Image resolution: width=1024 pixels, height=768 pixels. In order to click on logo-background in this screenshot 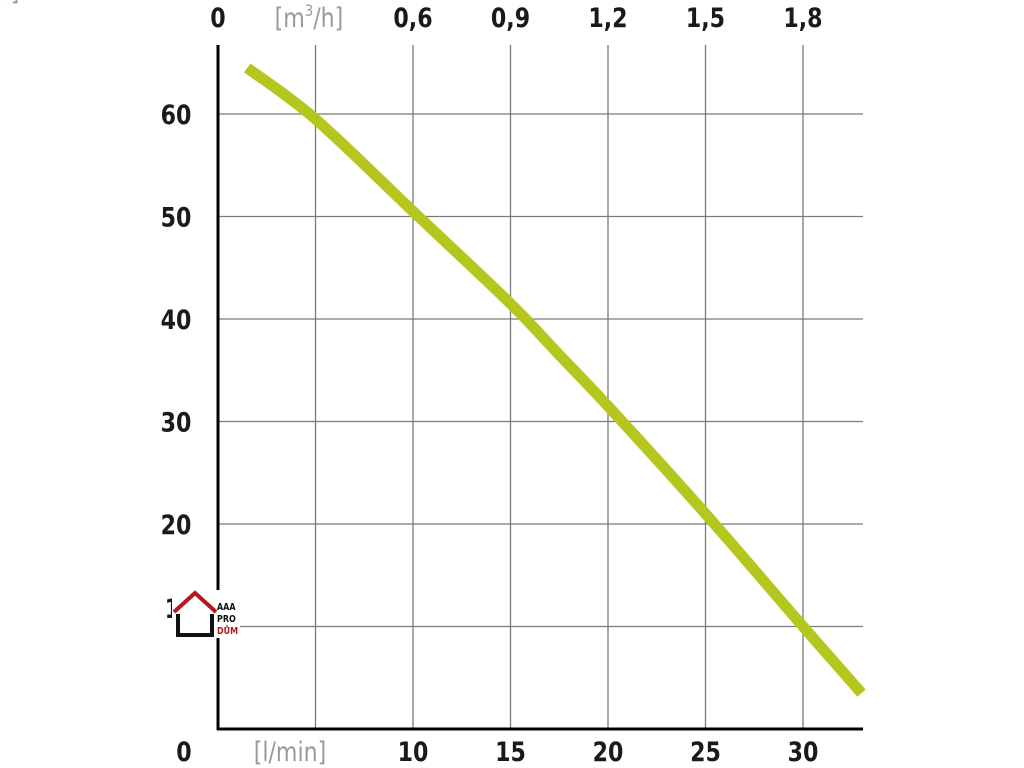, I will do `click(206, 614)`.